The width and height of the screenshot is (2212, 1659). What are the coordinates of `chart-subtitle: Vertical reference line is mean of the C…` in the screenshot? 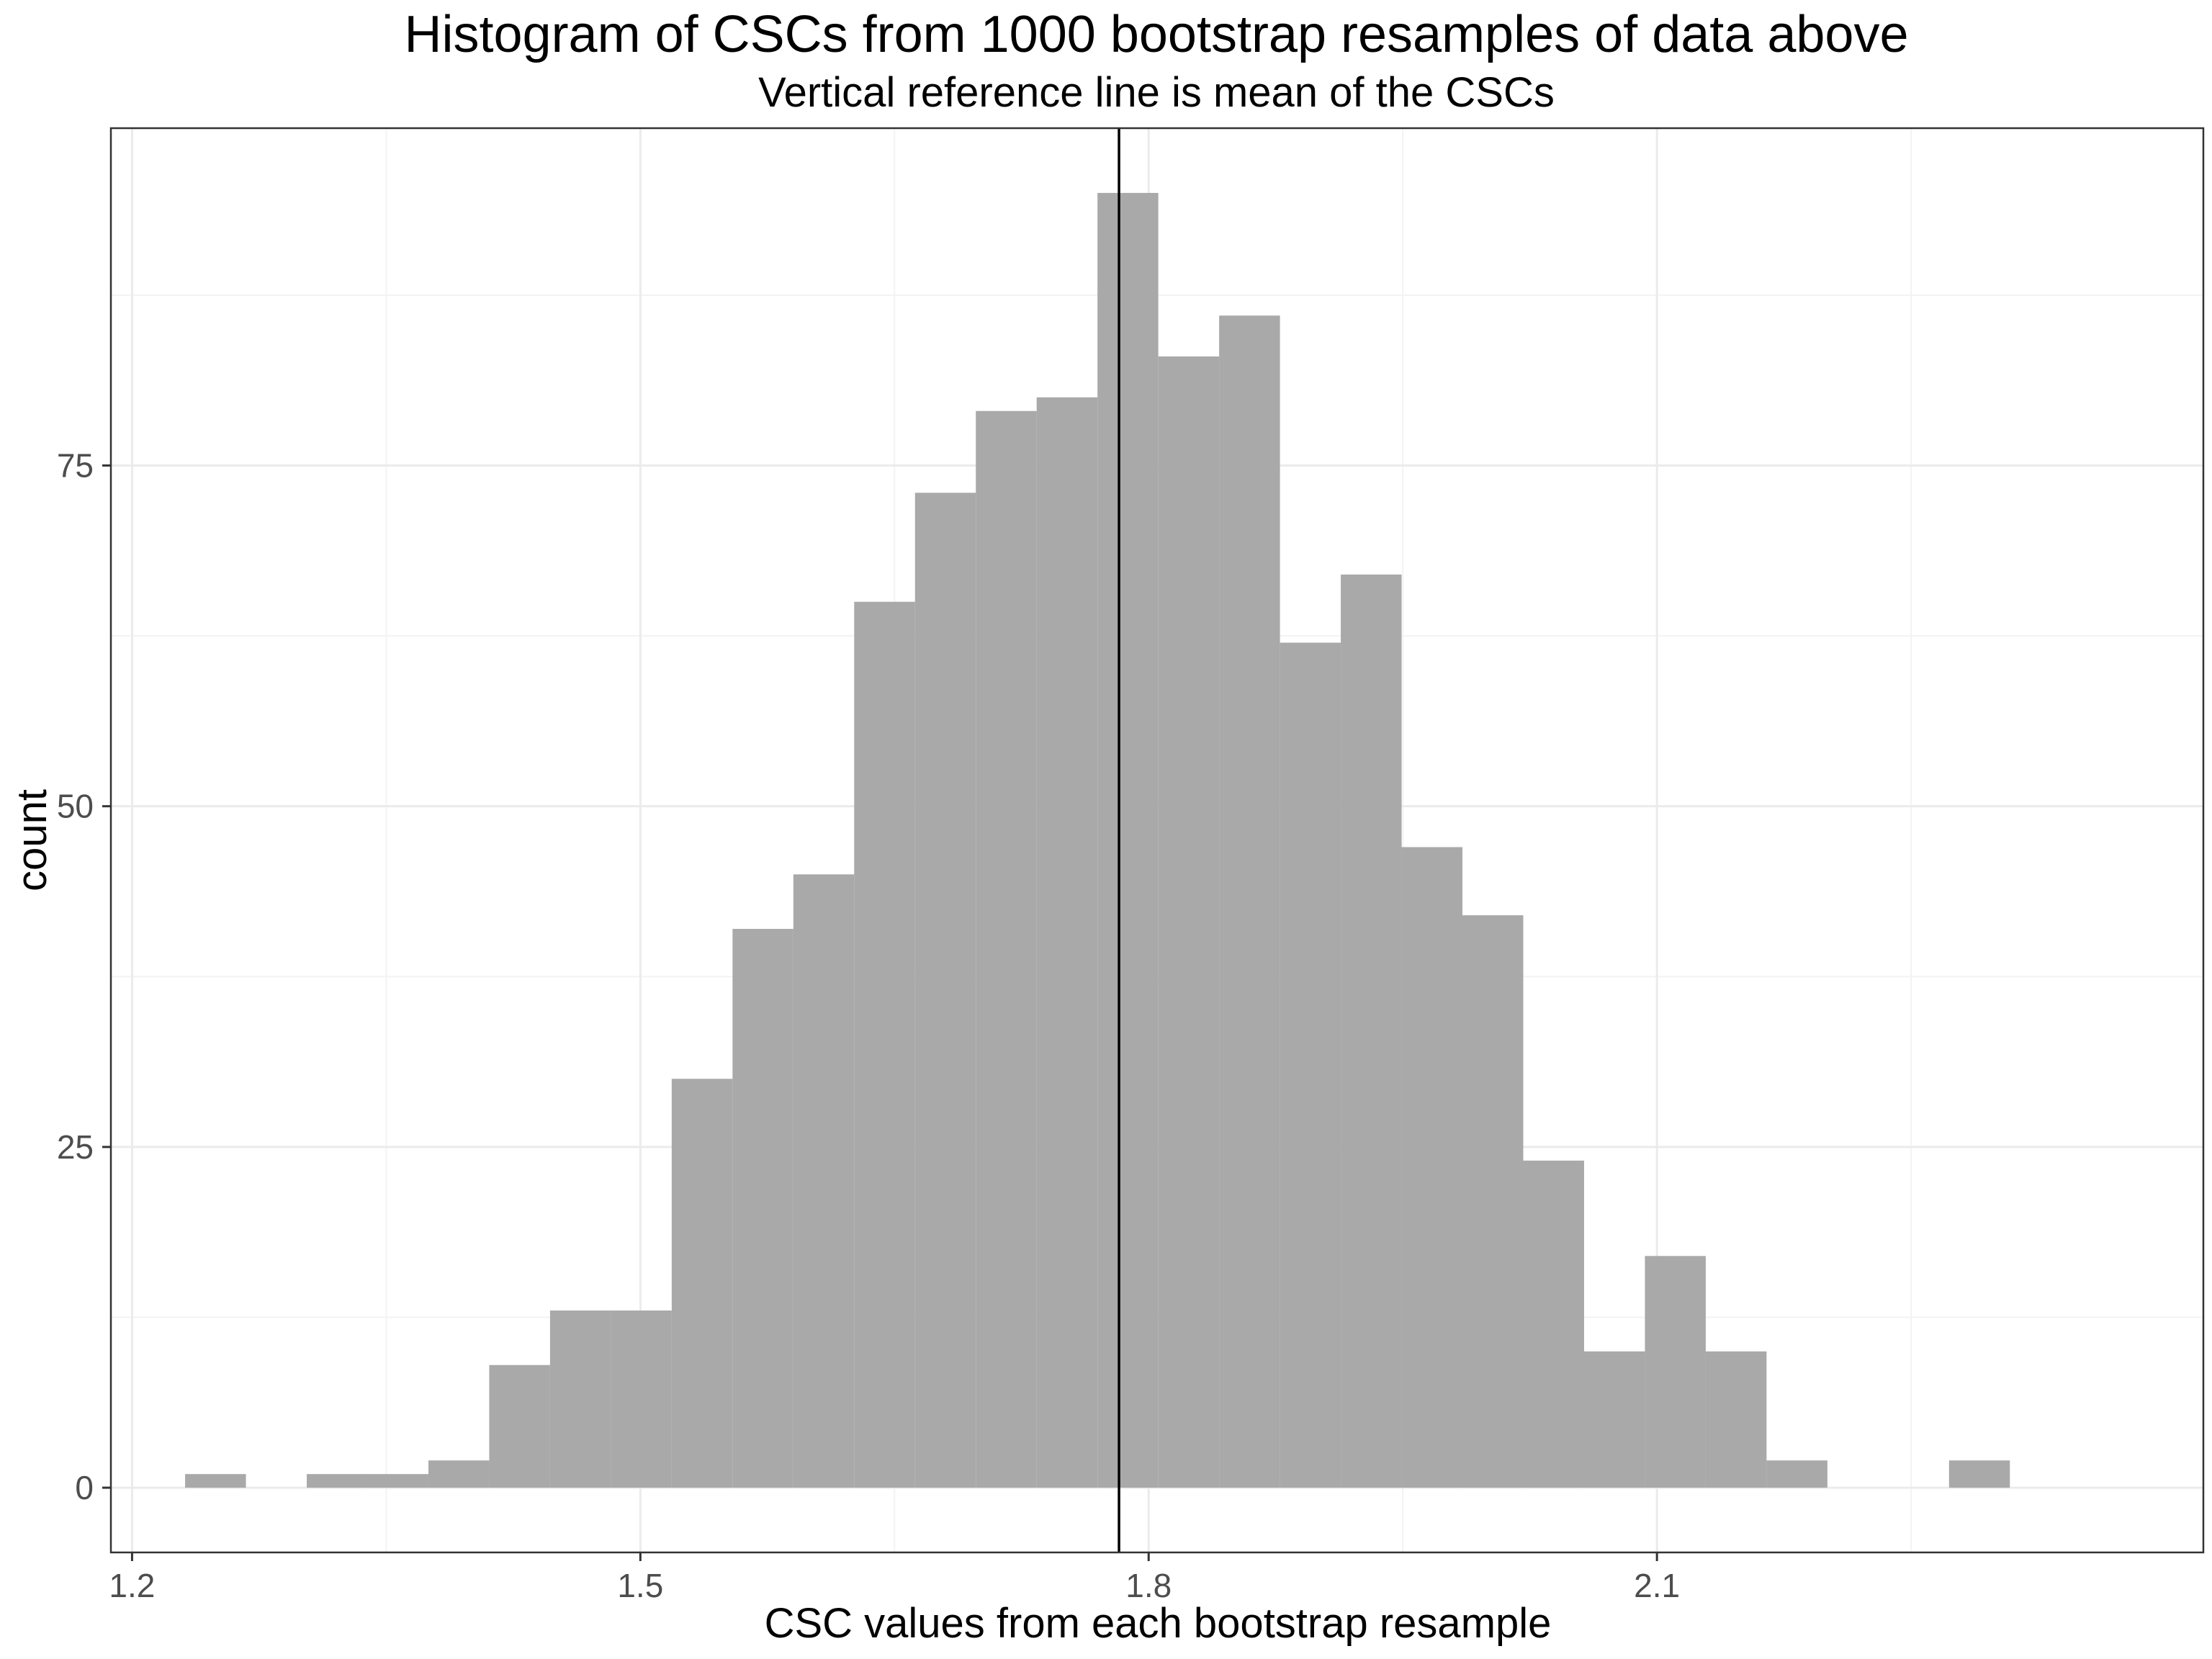 It's located at (1156, 93).